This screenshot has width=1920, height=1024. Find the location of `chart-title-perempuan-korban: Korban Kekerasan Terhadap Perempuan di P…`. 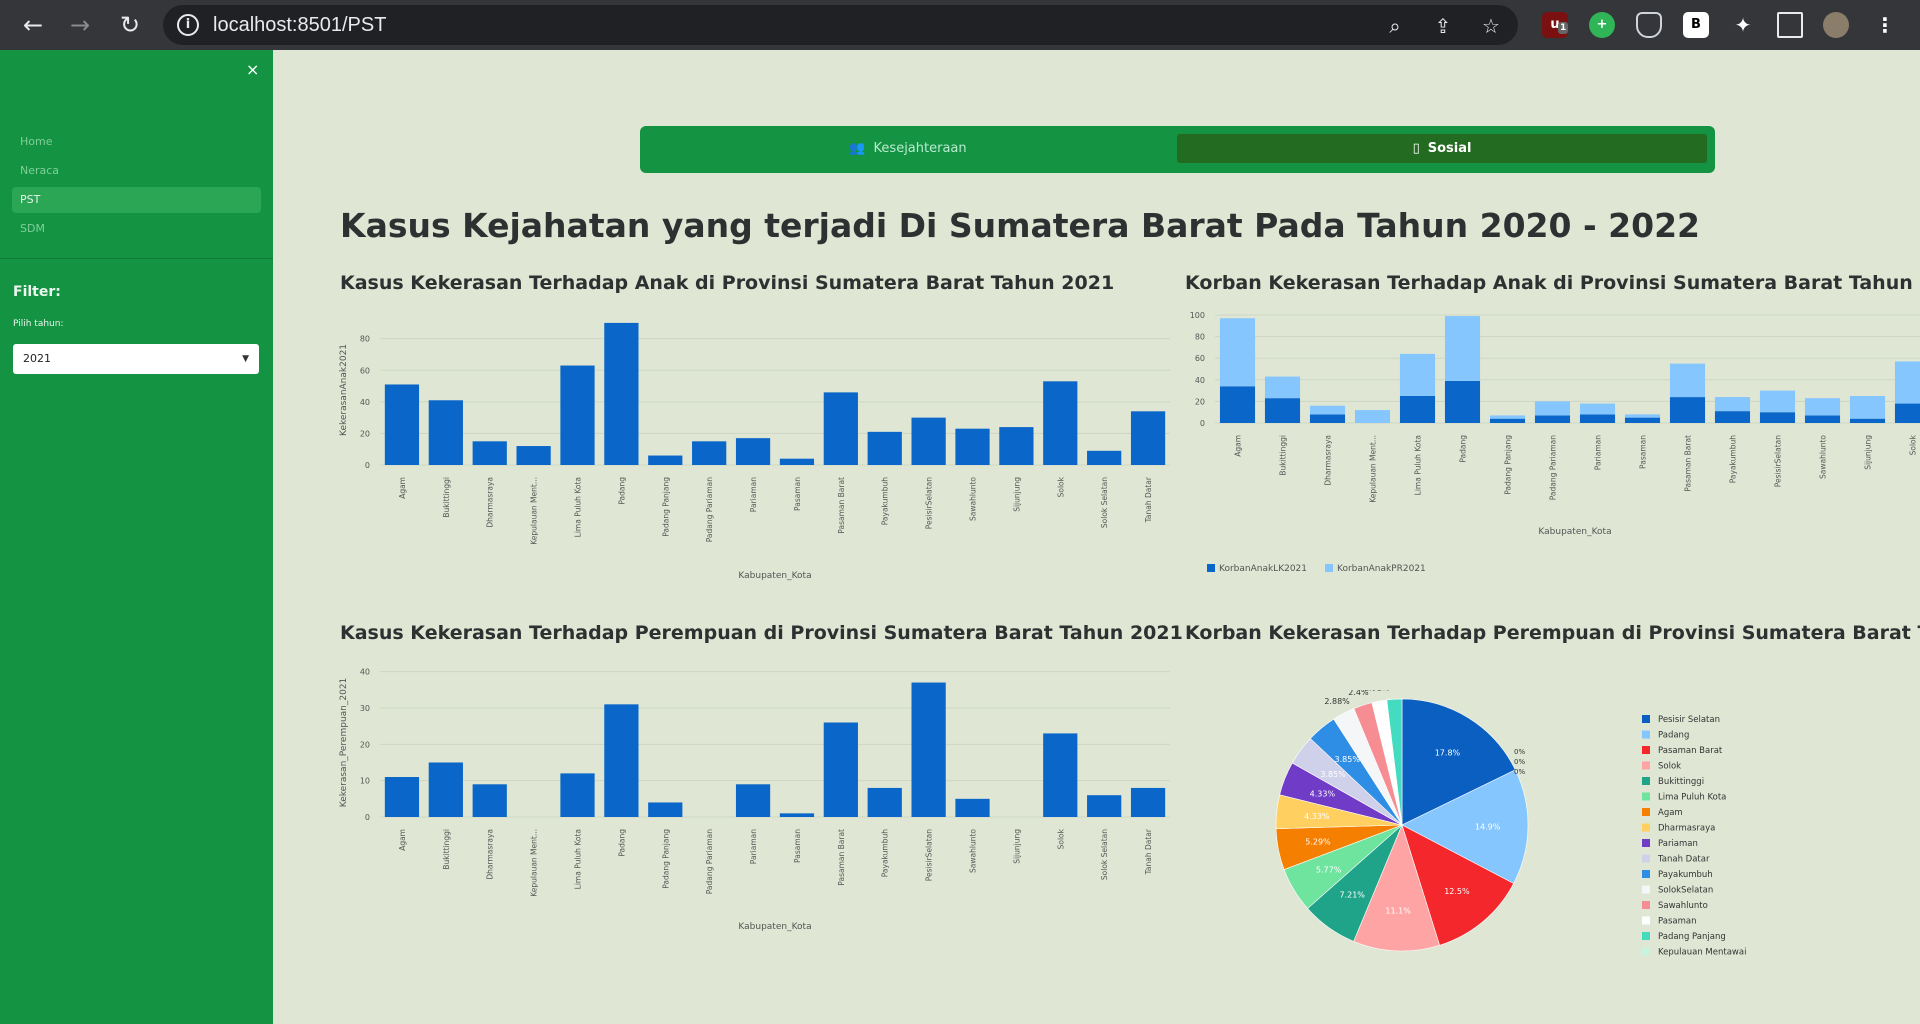

chart-title-perempuan-korban: Korban Kekerasan Terhadap Perempuan di P… is located at coordinates (1552, 633).